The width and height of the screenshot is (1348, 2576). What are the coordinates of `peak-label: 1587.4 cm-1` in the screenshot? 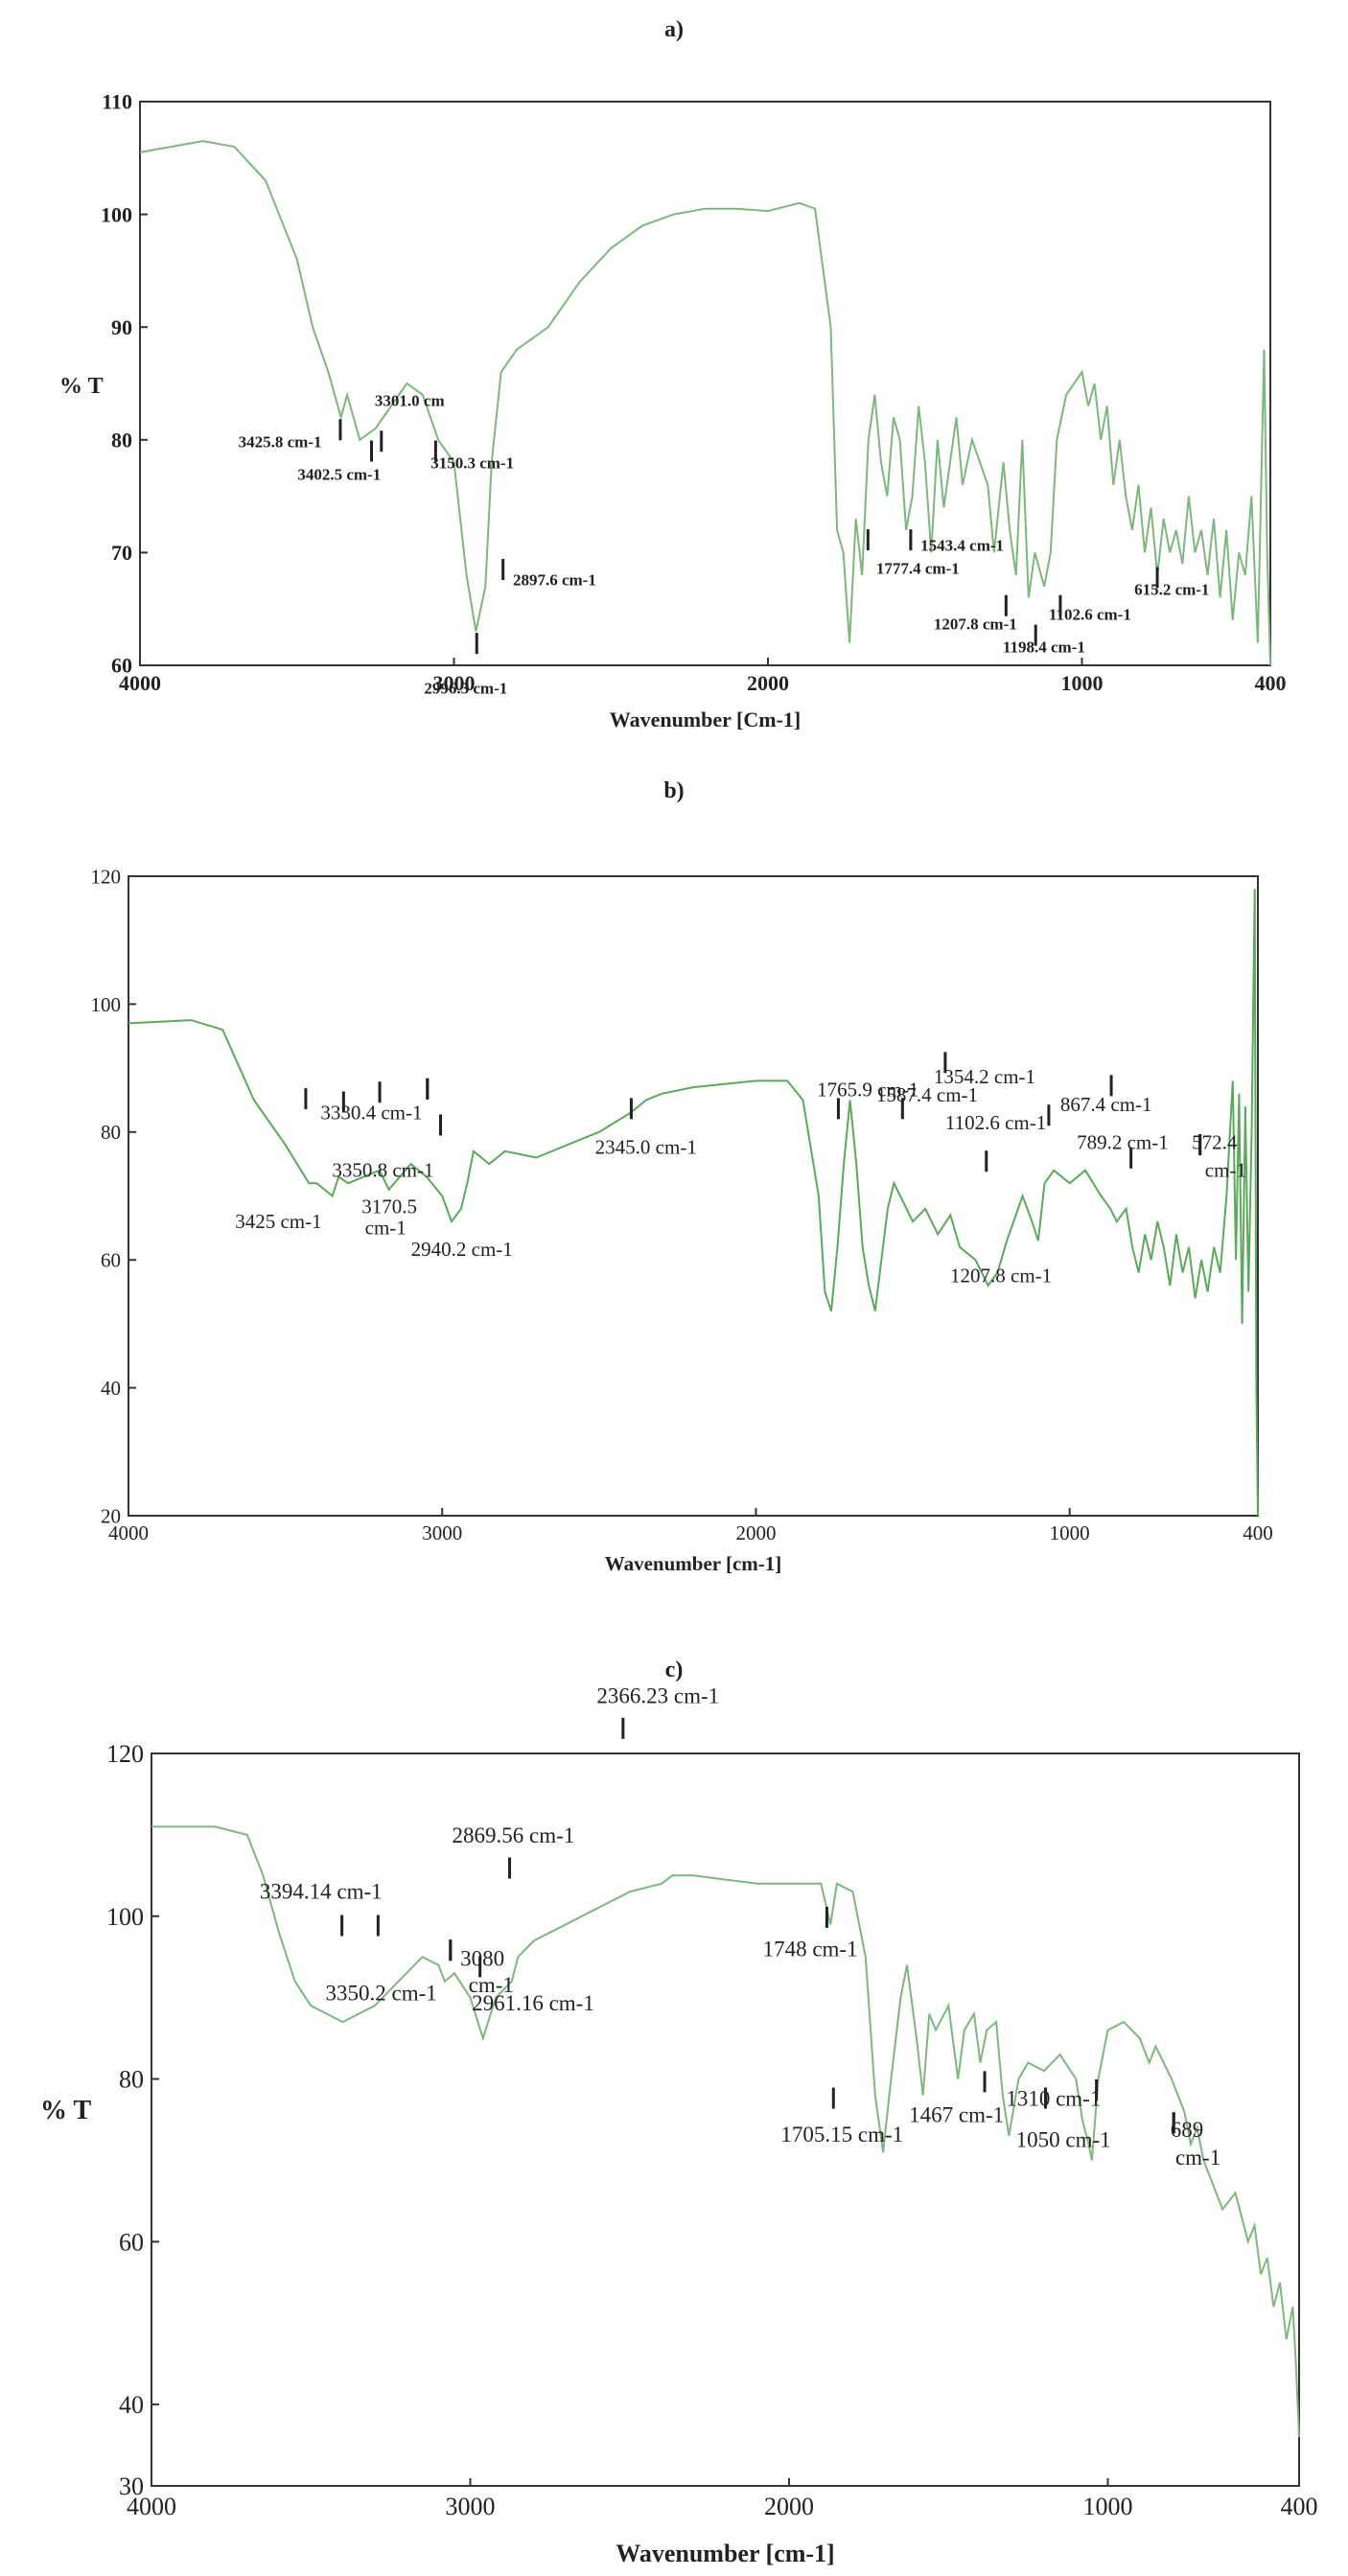 It's located at (927, 1094).